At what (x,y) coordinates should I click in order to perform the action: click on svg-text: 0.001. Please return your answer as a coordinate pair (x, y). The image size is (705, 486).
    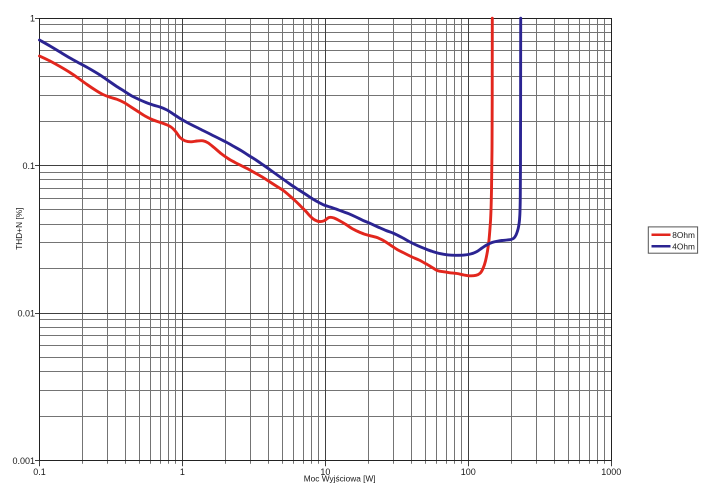
    Looking at the image, I should click on (23, 461).